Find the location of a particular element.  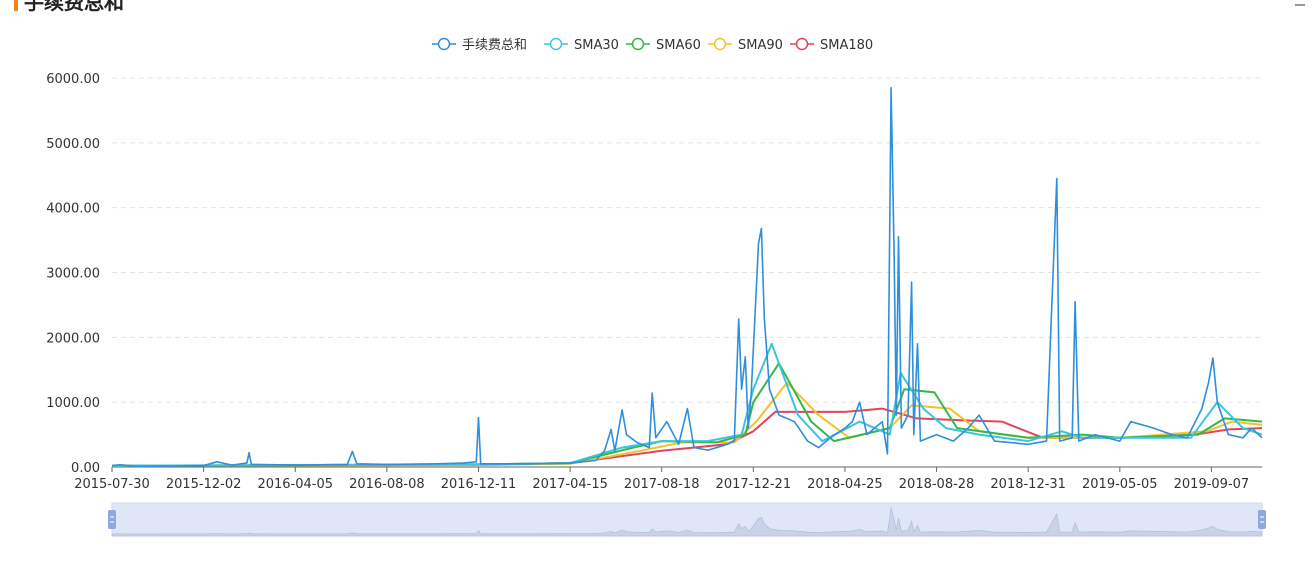

legend-marker-sma180 is located at coordinates (802, 44).